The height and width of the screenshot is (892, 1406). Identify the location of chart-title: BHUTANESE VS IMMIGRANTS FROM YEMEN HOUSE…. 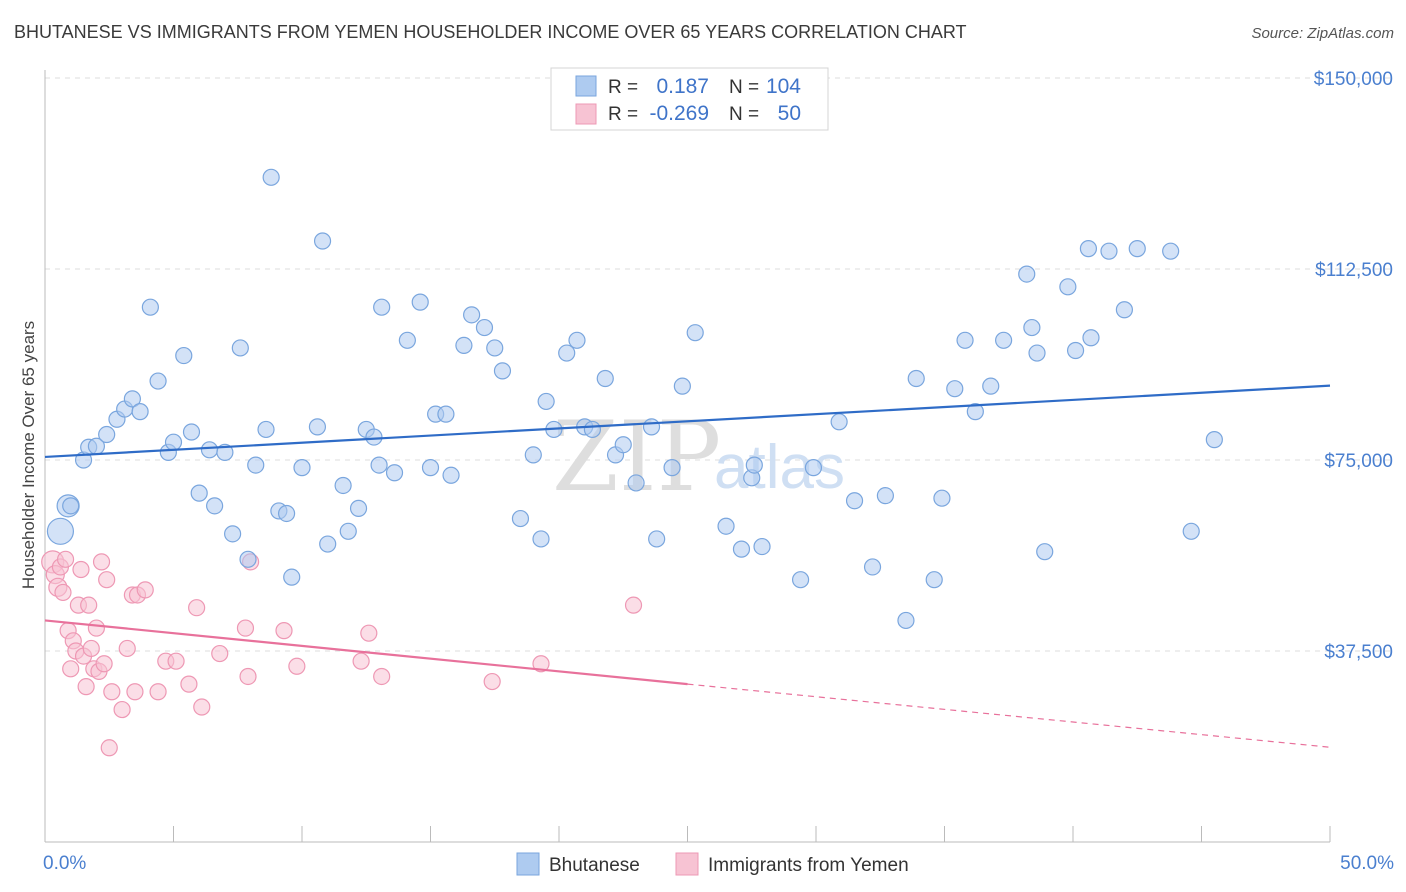
(490, 32).